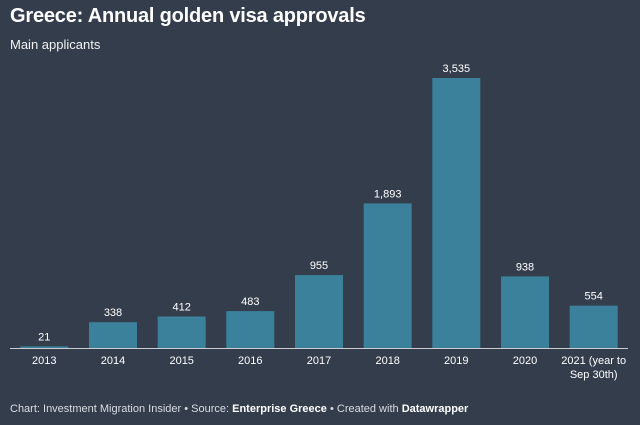 The width and height of the screenshot is (640, 425). I want to click on bar-2014, so click(113, 335).